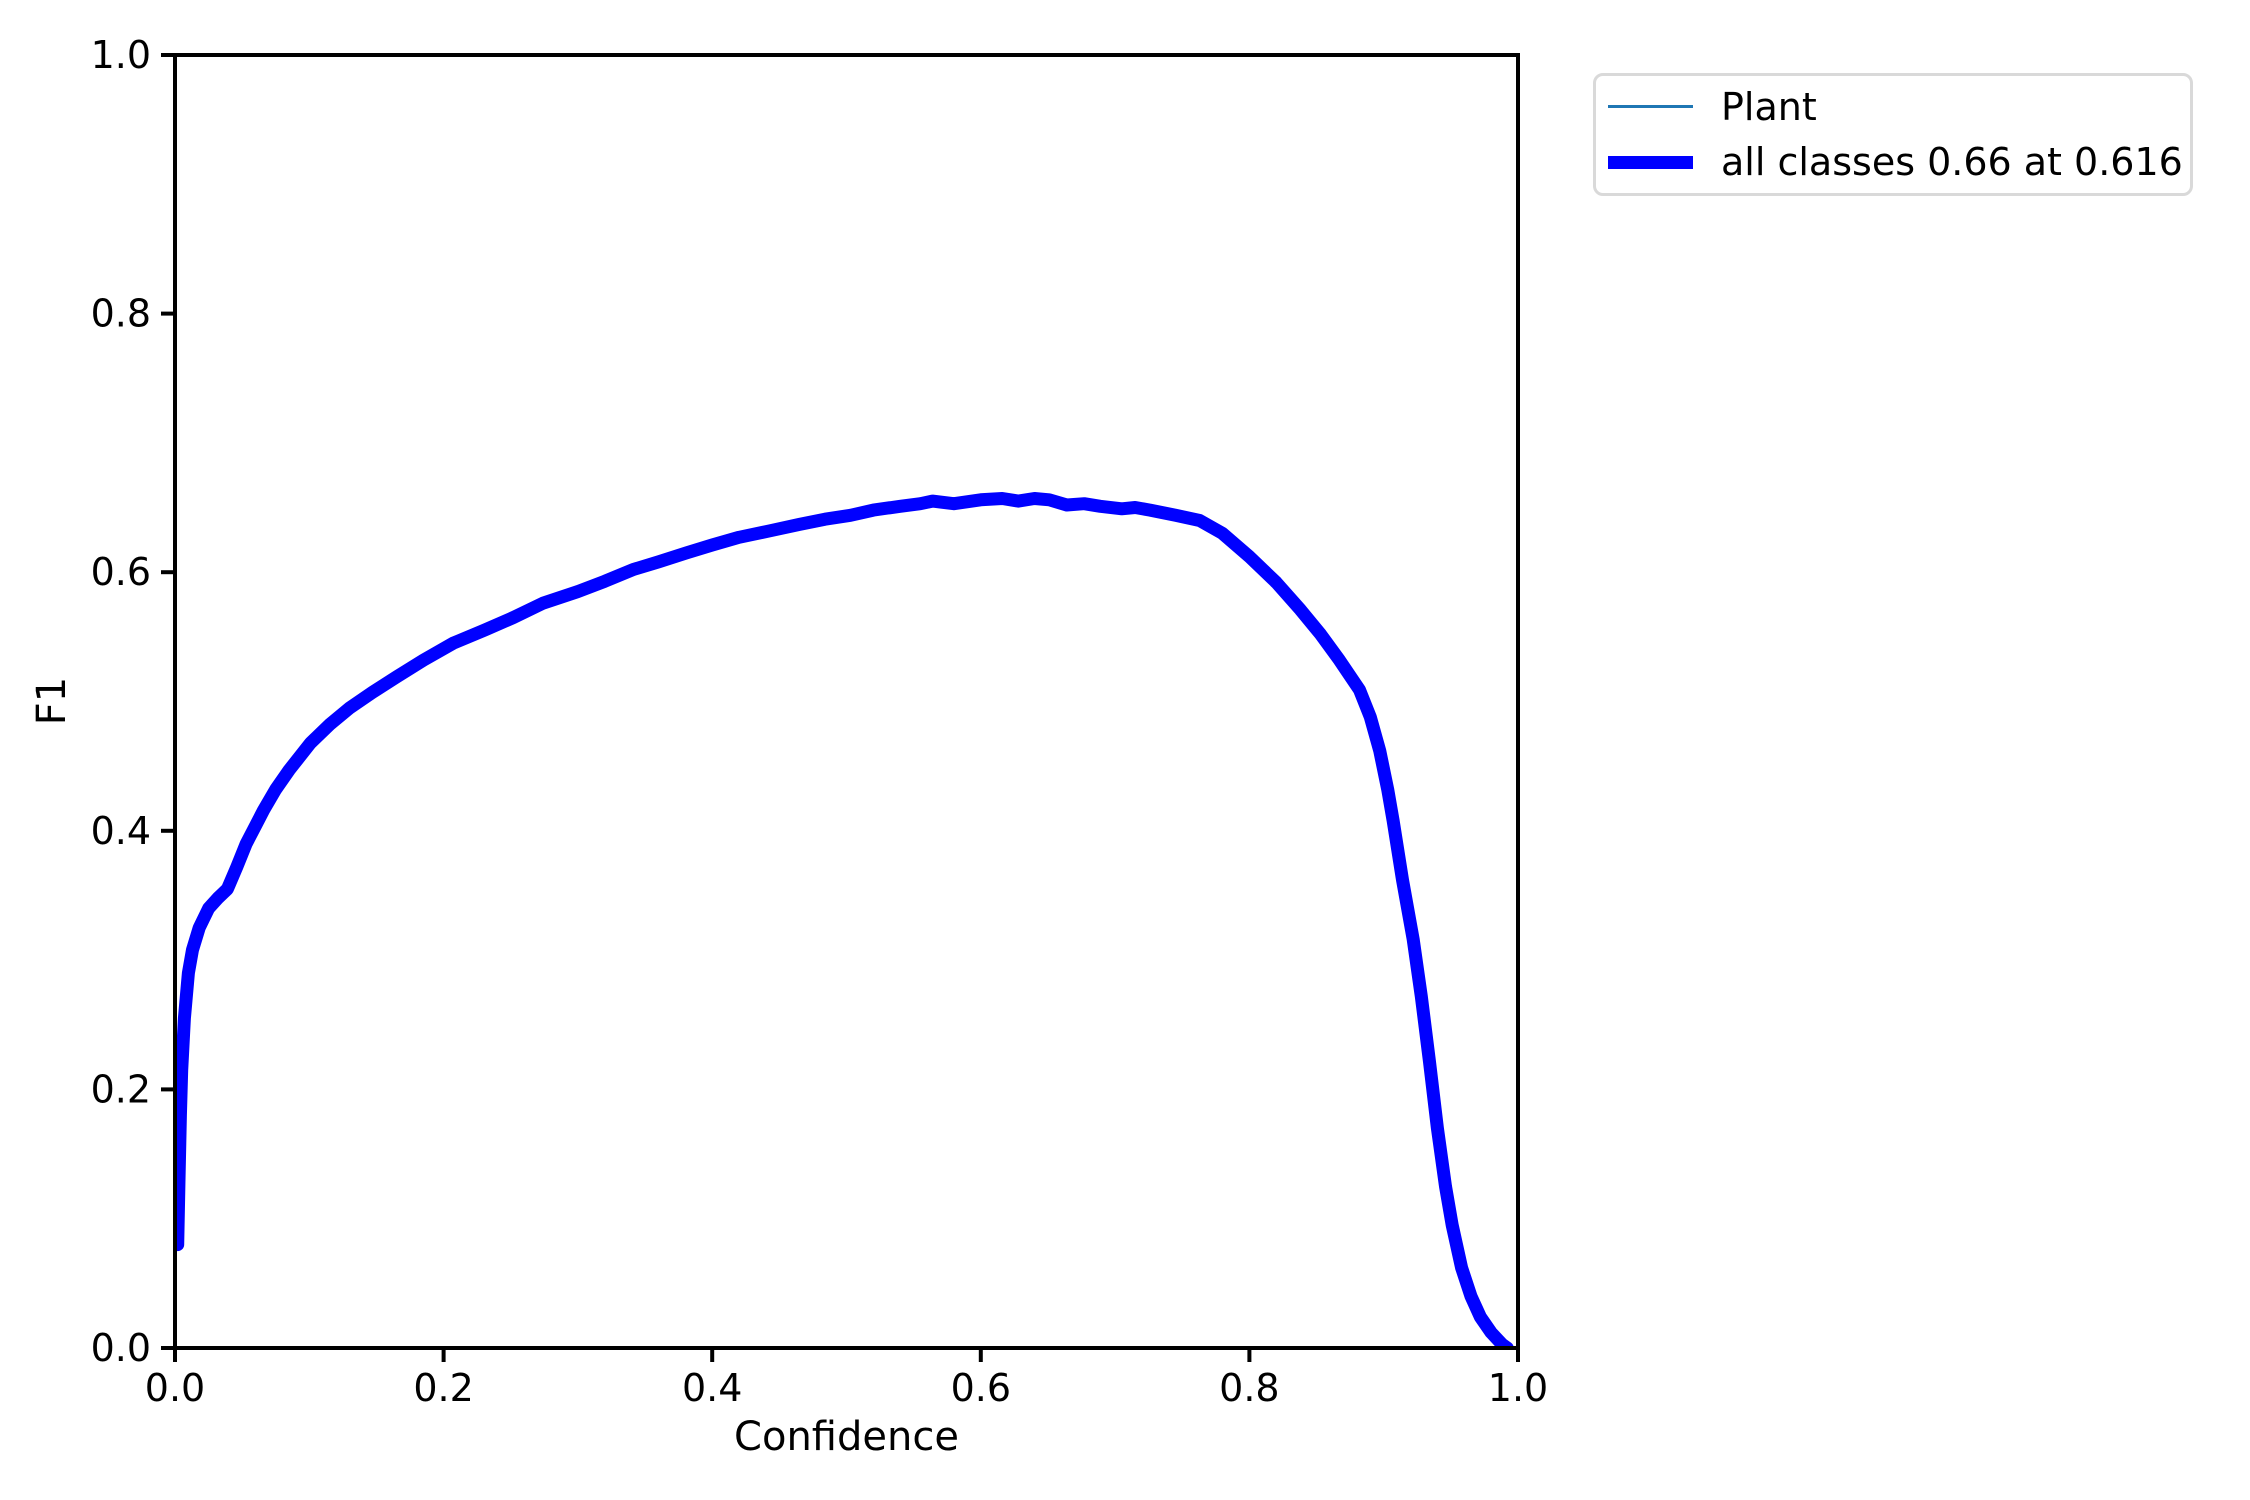 This screenshot has height=1500, width=2250. I want to click on x-tick-label: 1.0, so click(1518, 1388).